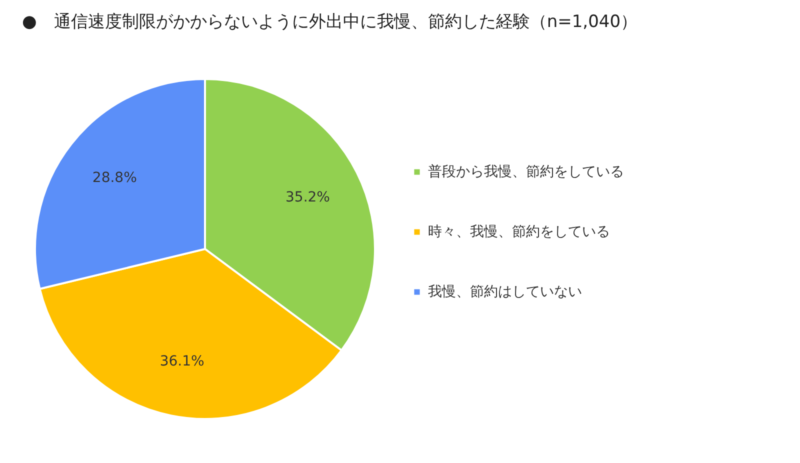 The image size is (800, 463). What do you see at coordinates (519, 232) in the screenshot?
I see `legend-label: 時々、我慢、節約をしている` at bounding box center [519, 232].